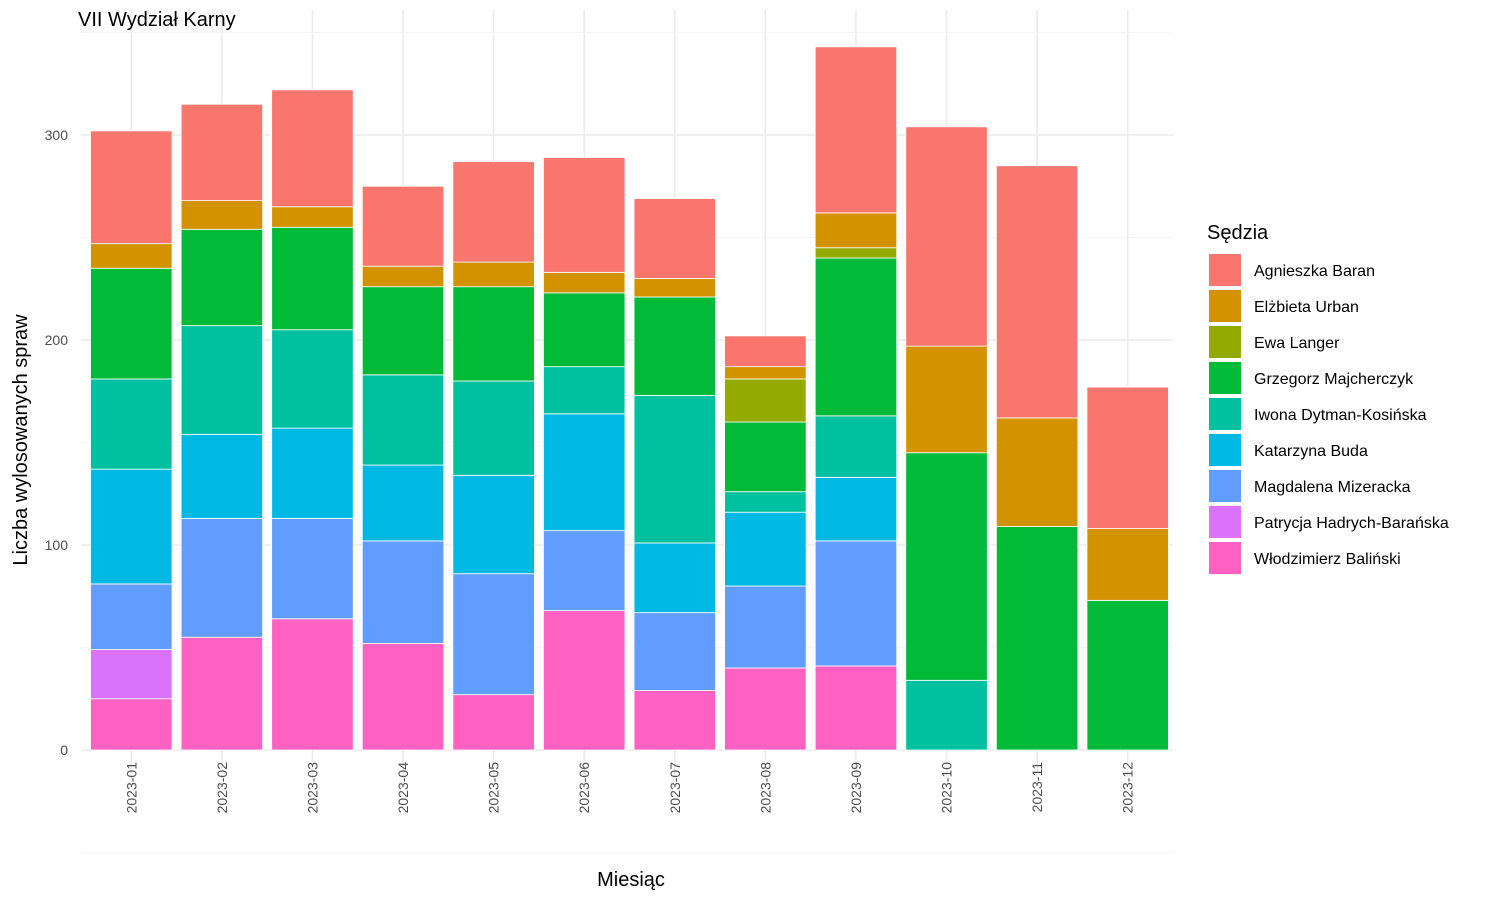 Image resolution: width=1500 pixels, height=900 pixels. What do you see at coordinates (222, 788) in the screenshot?
I see `x-tick-label: 2023-02` at bounding box center [222, 788].